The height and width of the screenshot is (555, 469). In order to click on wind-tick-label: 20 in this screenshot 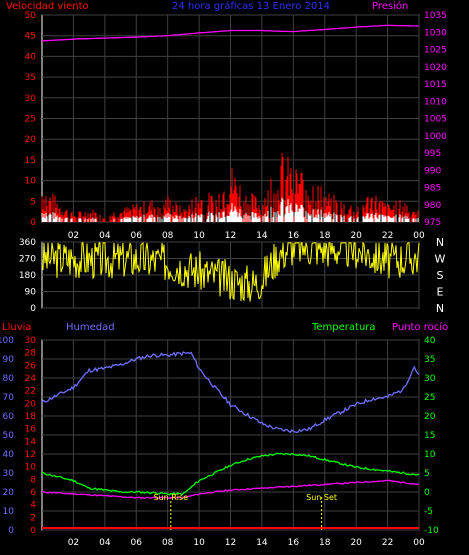, I will do `click(31, 140)`.